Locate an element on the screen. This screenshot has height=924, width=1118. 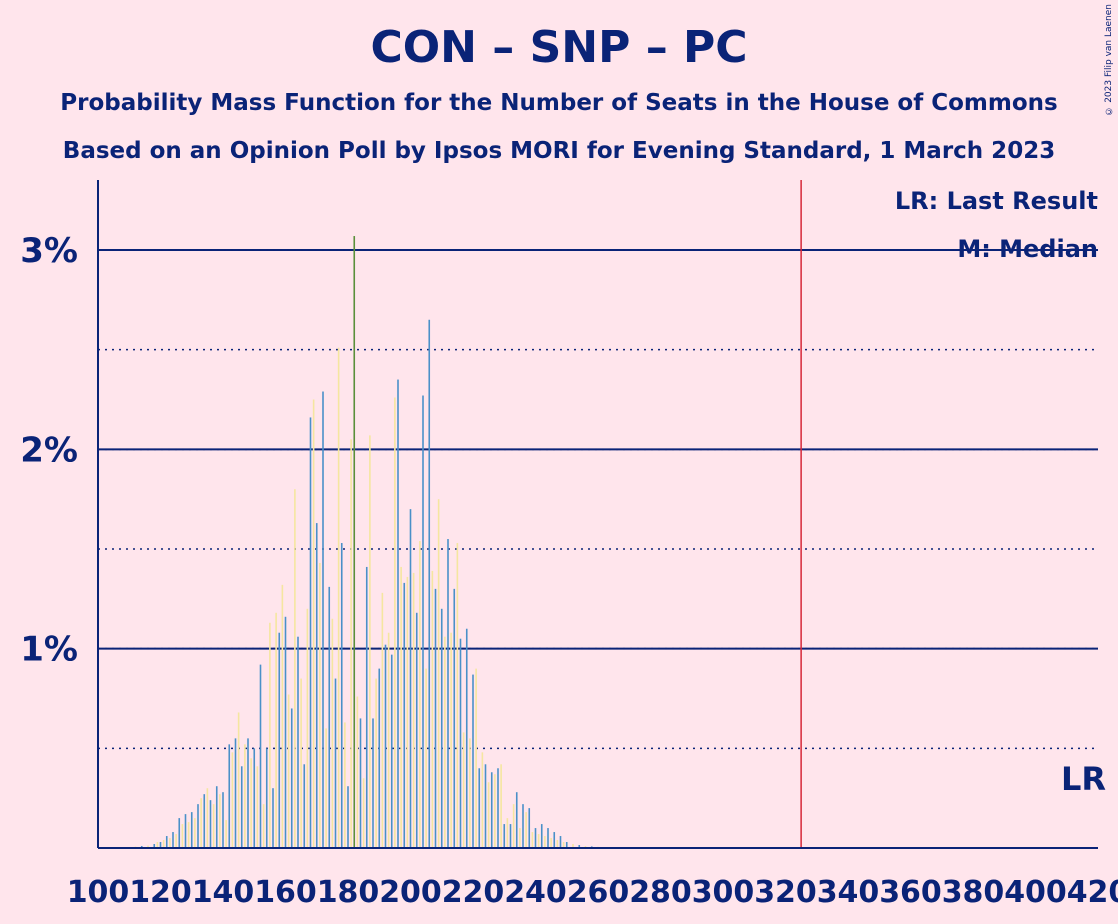
chart-title: CON – SNP – PC is located at coordinates (559, 47).